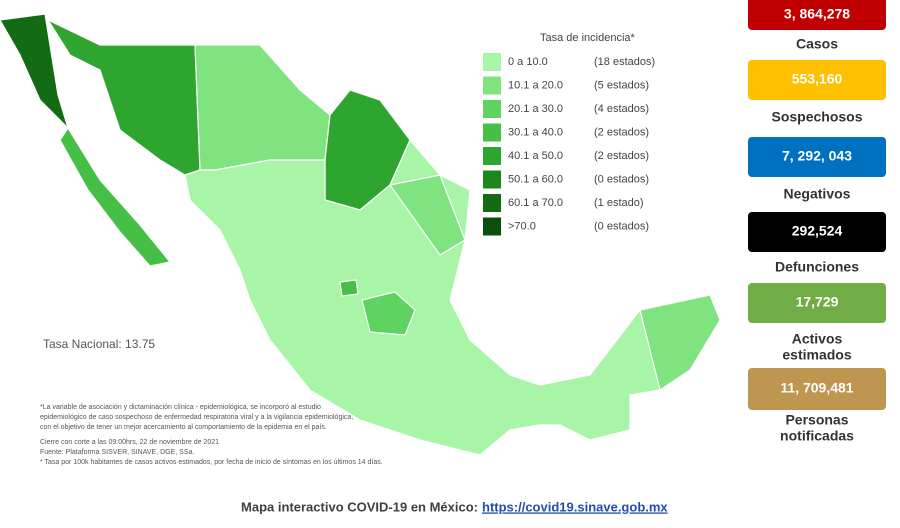 The image size is (900, 528). I want to click on legend-range: 40.1 a 50.0, so click(535, 156).